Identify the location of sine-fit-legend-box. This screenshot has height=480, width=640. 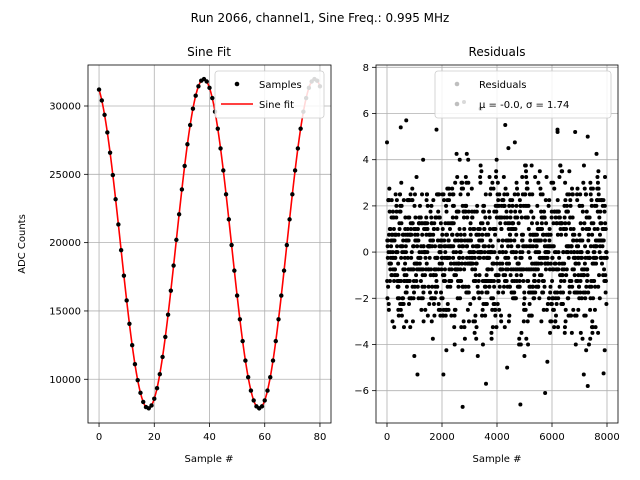
(269, 94).